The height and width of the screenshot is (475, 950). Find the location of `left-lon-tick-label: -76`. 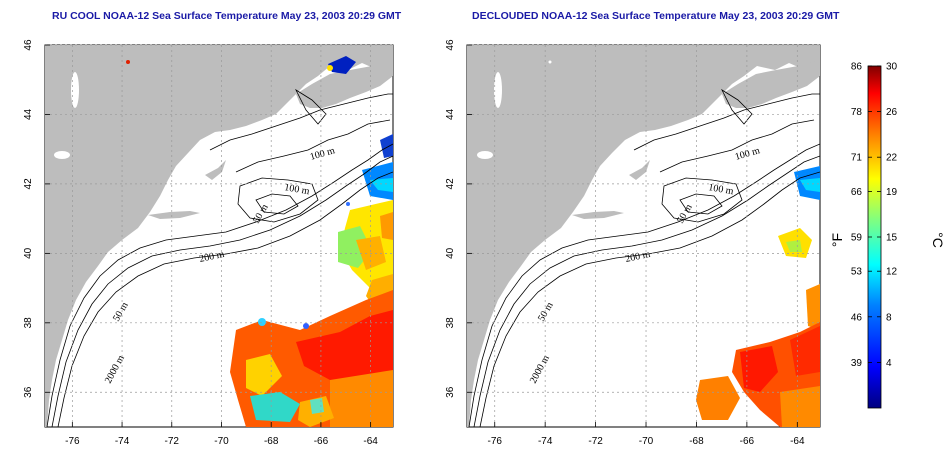

left-lon-tick-label: -76 is located at coordinates (72, 441).